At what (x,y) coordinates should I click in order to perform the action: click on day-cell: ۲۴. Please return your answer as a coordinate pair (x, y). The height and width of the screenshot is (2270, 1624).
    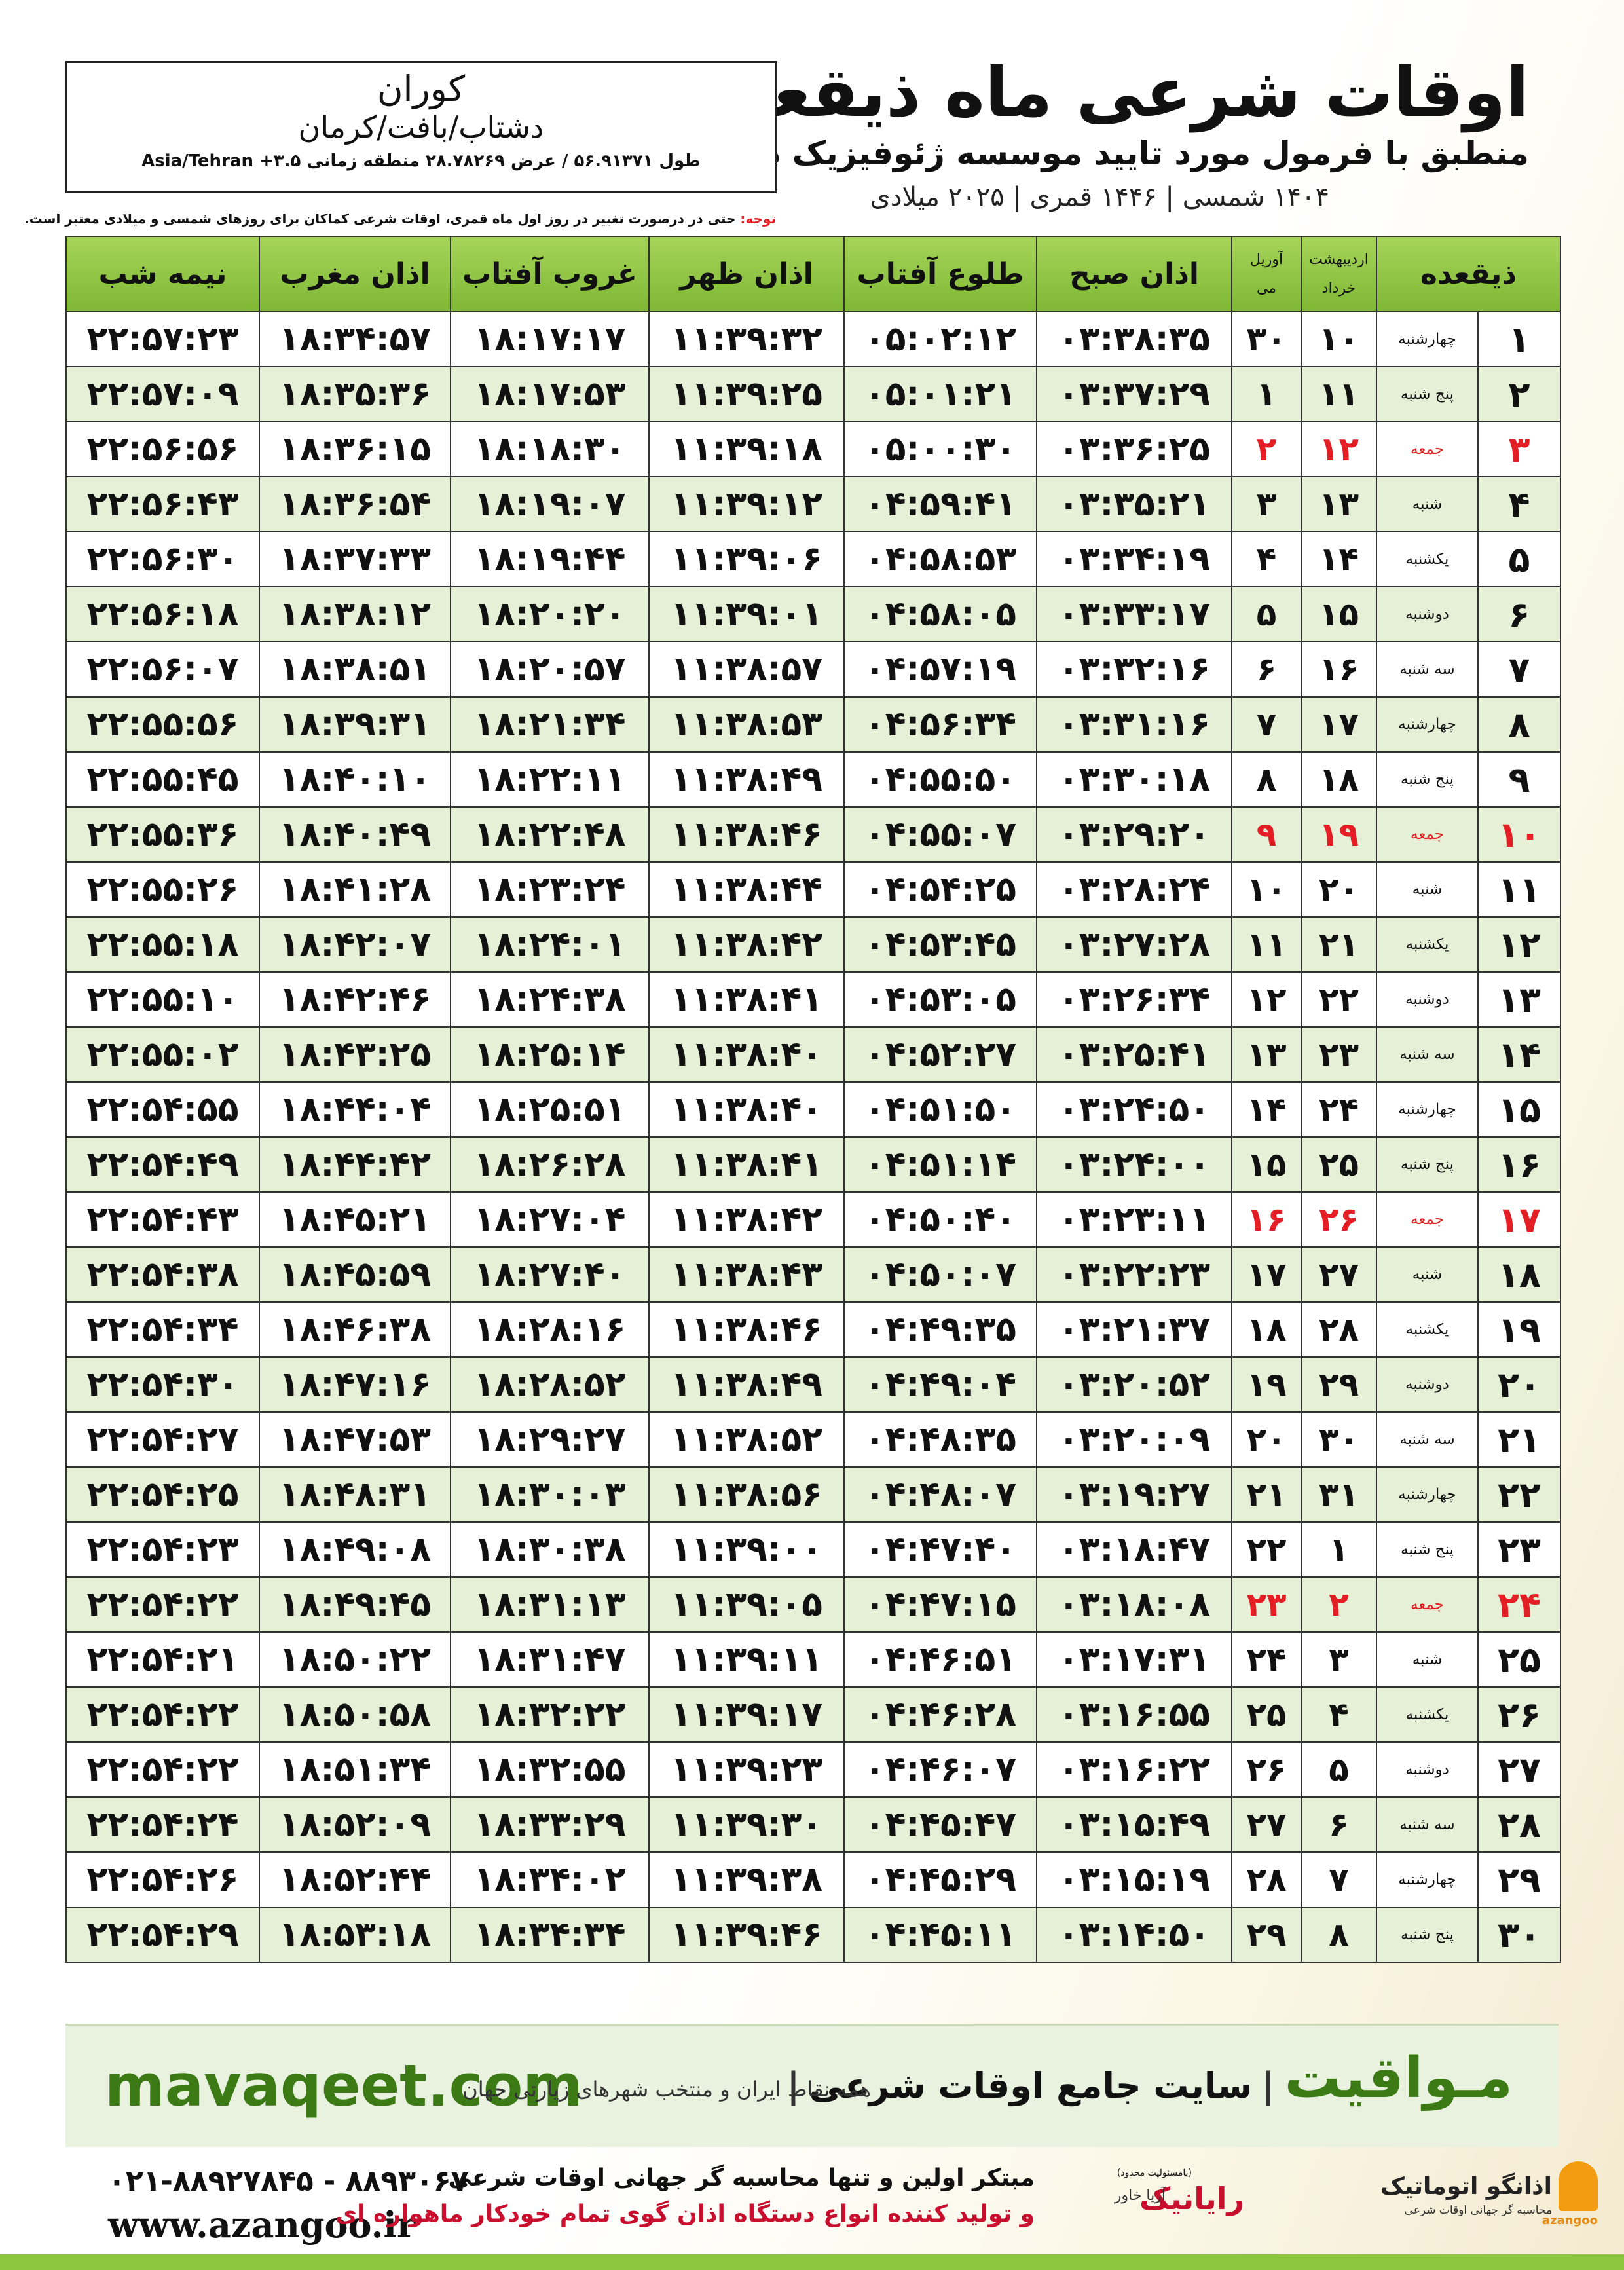
    Looking at the image, I should click on (1519, 1604).